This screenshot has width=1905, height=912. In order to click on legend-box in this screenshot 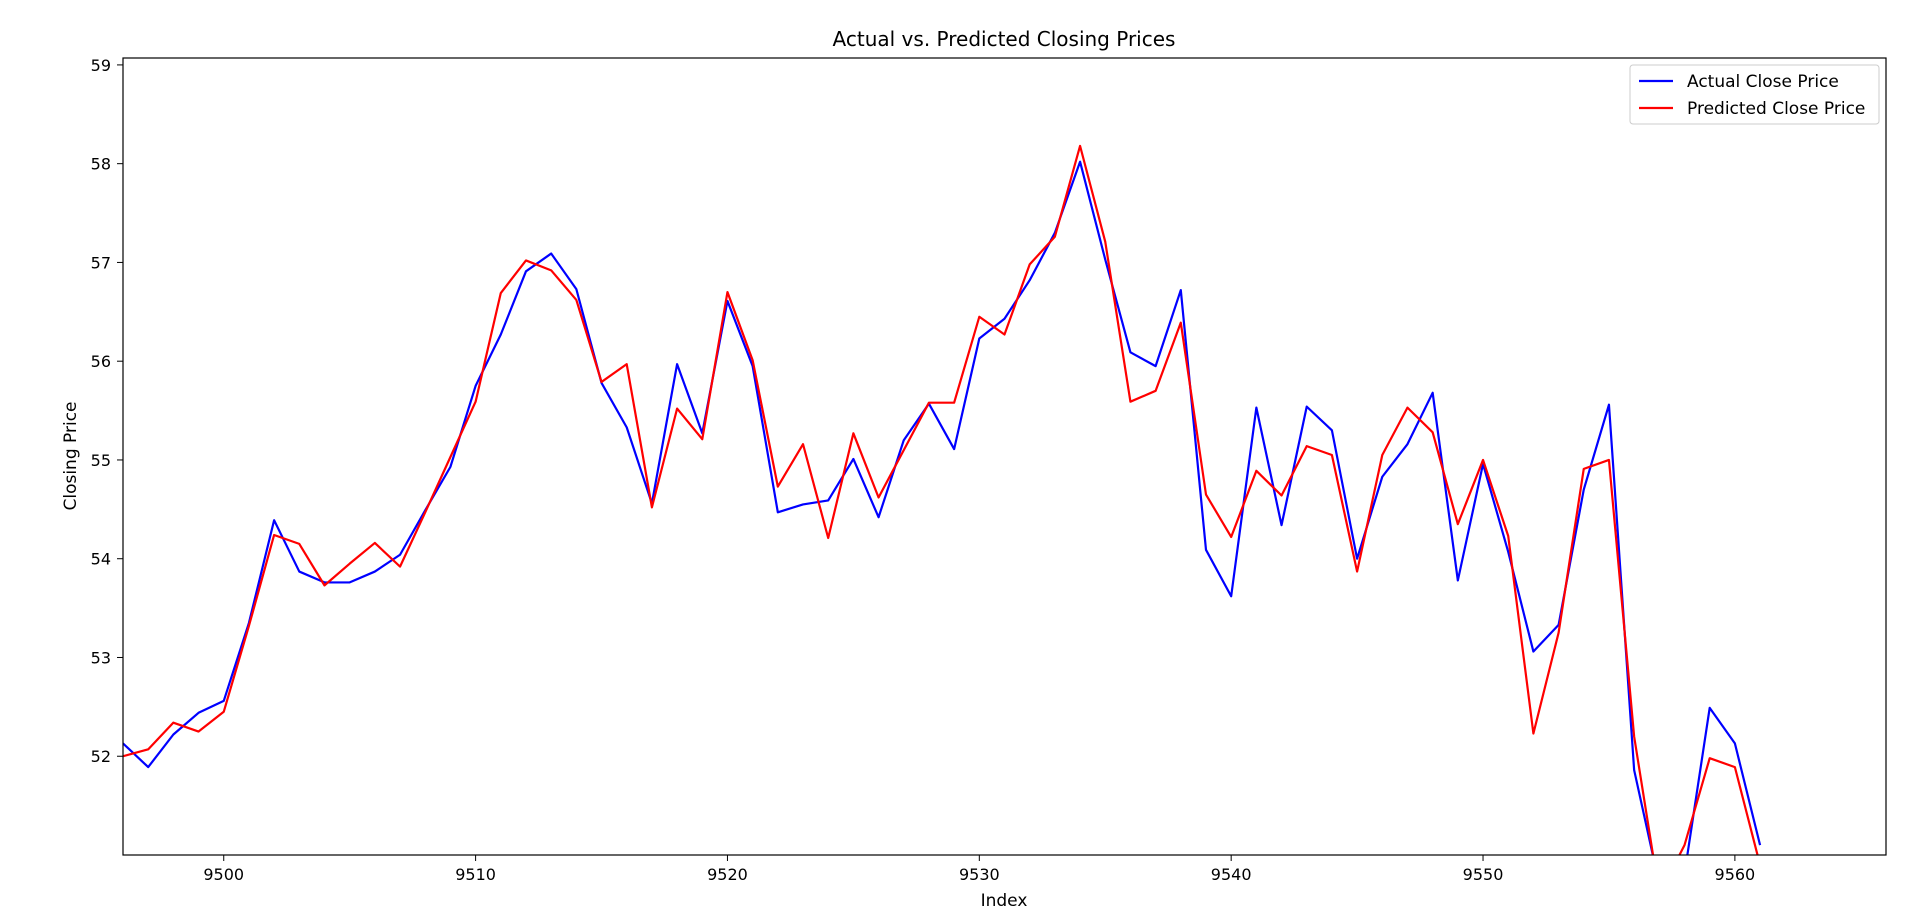, I will do `click(1754, 94)`.